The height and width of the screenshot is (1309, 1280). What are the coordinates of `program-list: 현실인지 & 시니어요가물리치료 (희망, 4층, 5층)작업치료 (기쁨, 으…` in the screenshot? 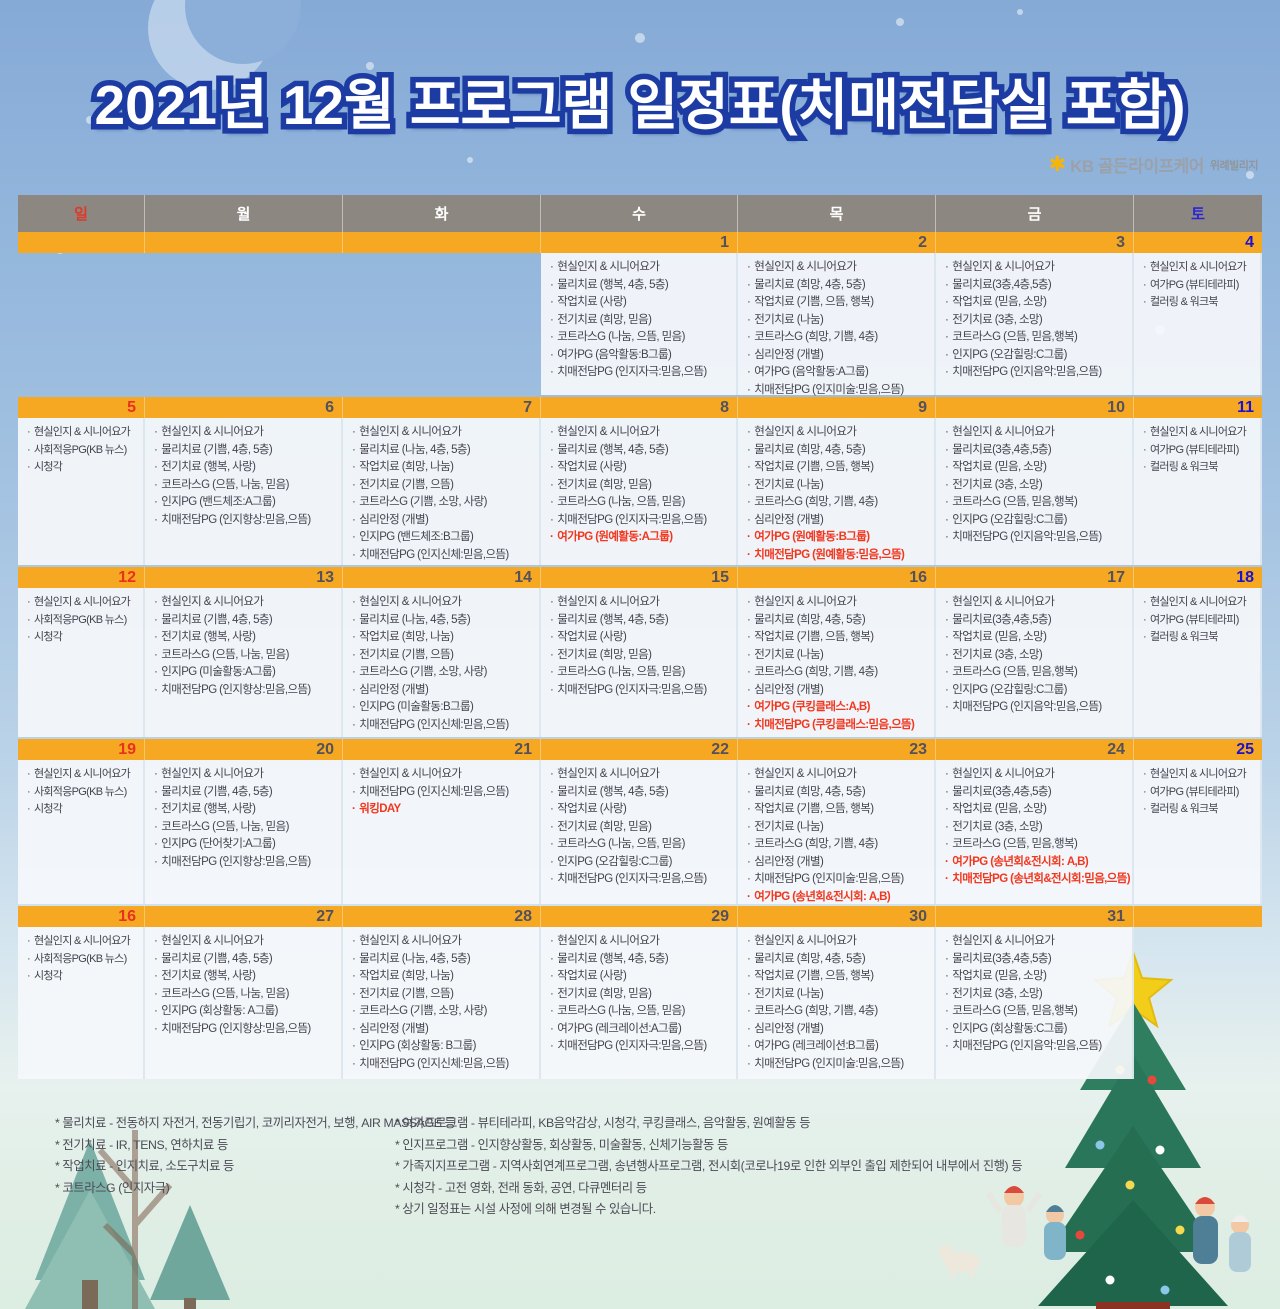 It's located at (839, 494).